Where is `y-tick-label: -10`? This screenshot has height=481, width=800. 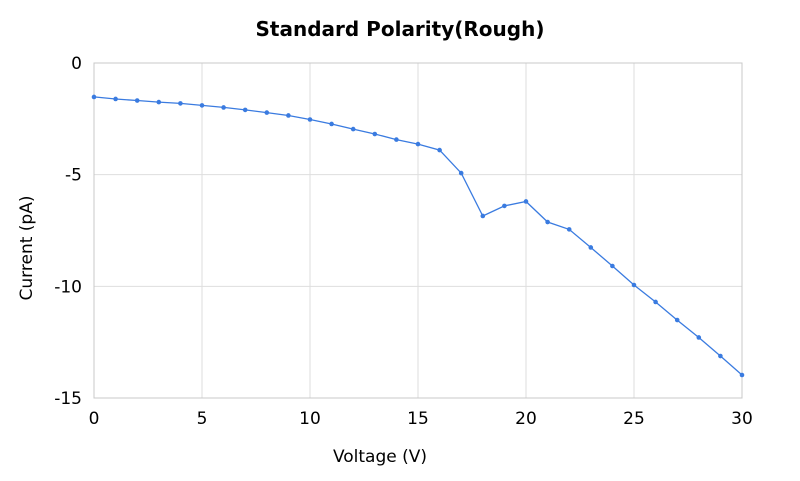
y-tick-label: -10 is located at coordinates (68, 287).